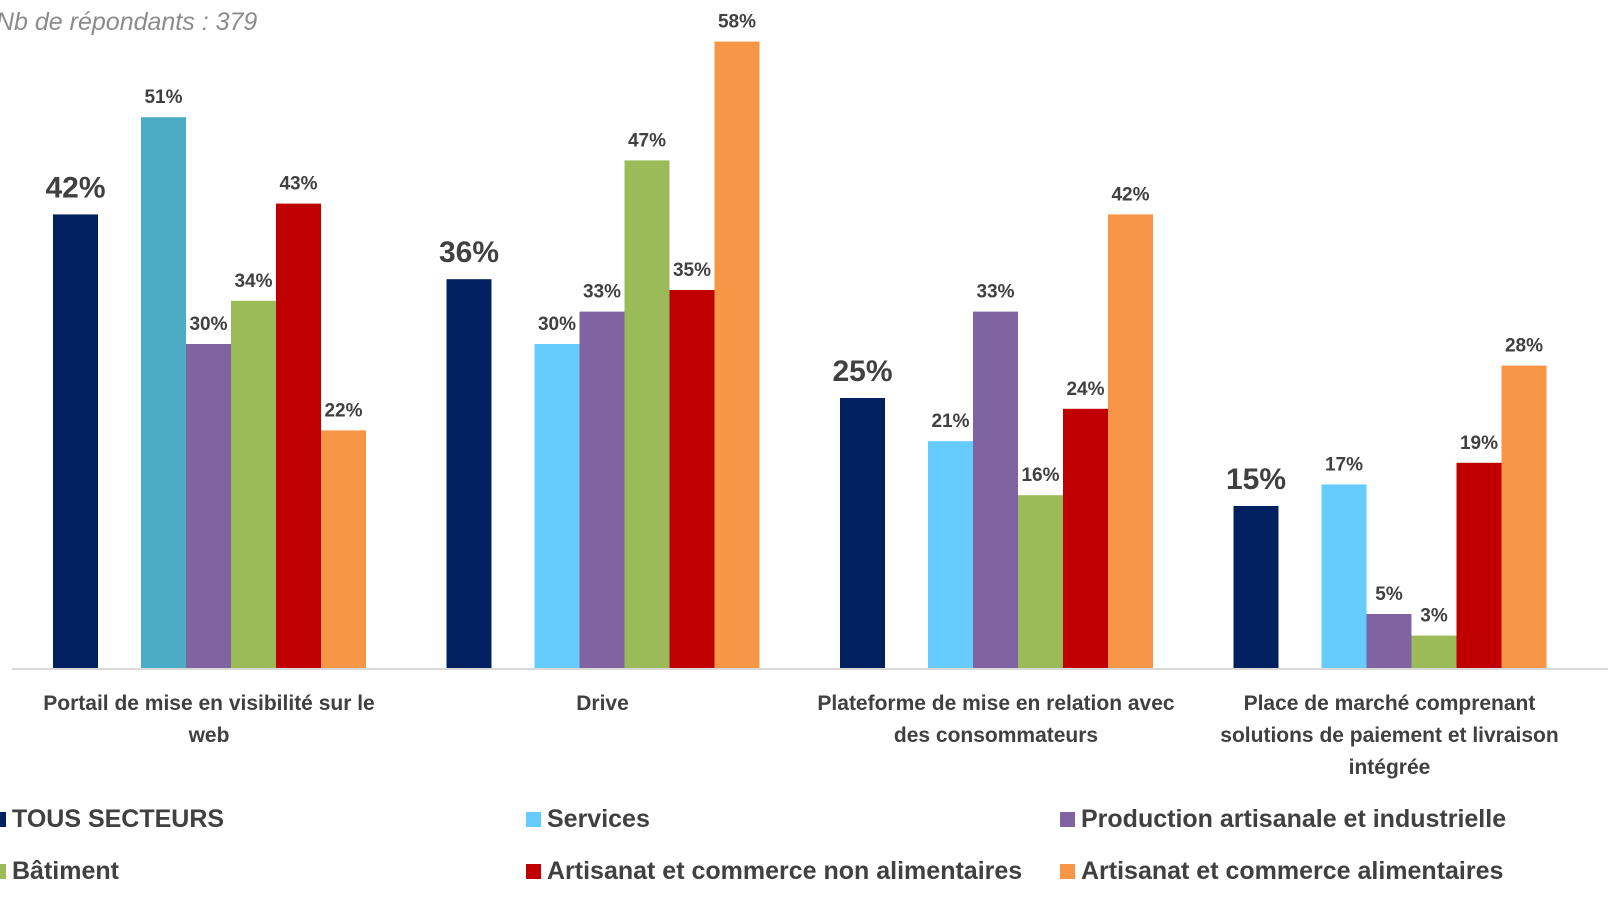 The height and width of the screenshot is (907, 1608). What do you see at coordinates (65, 871) in the screenshot?
I see `legend-label: Bâtiment` at bounding box center [65, 871].